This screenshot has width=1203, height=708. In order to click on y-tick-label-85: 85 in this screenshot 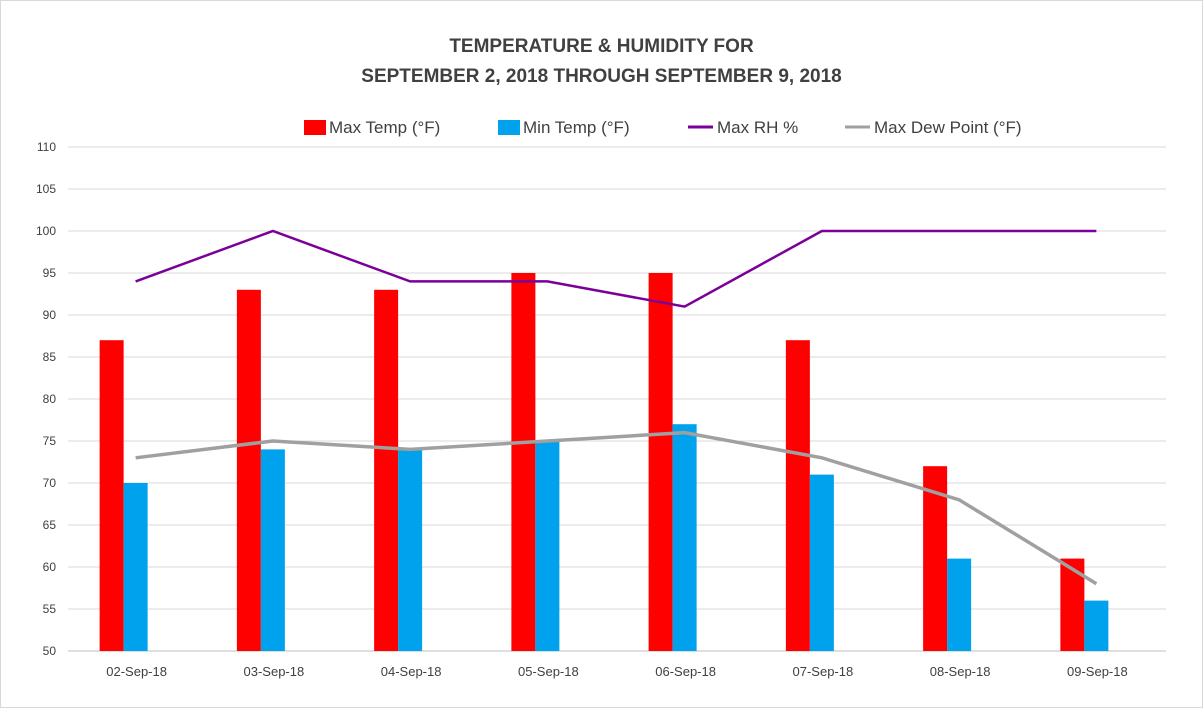, I will do `click(50, 357)`.